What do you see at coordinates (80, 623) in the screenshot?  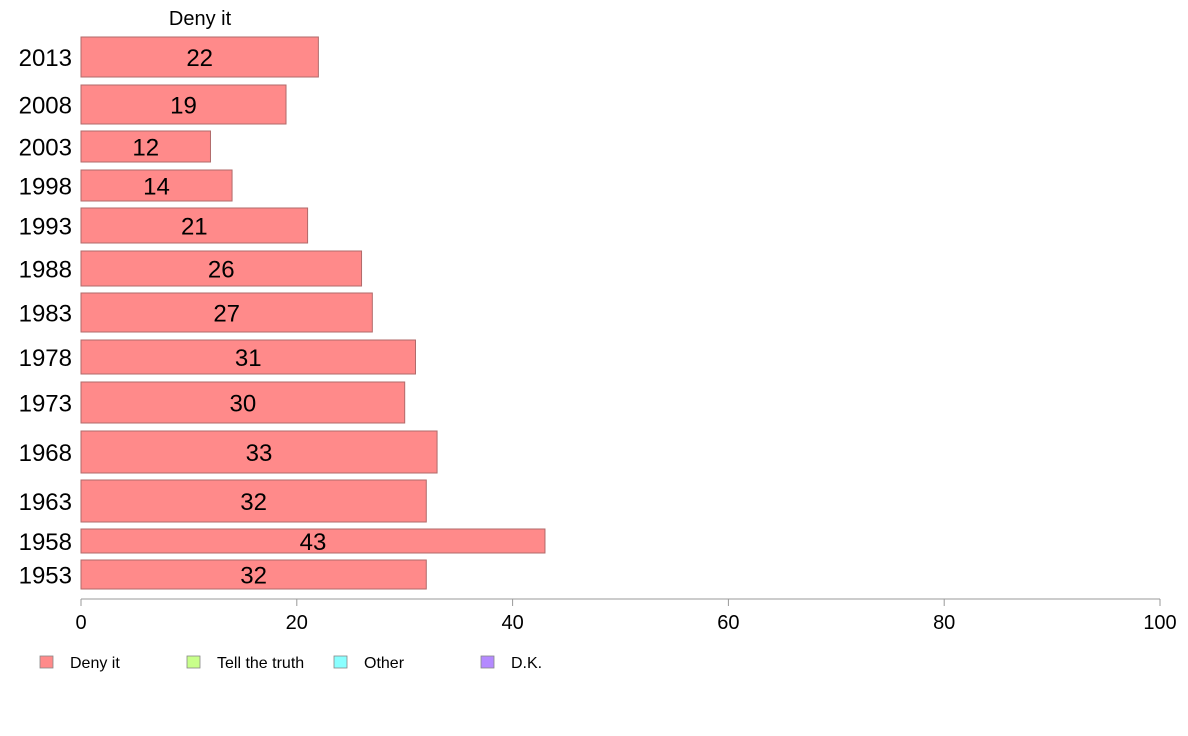 I see `x-tick-label: 0` at bounding box center [80, 623].